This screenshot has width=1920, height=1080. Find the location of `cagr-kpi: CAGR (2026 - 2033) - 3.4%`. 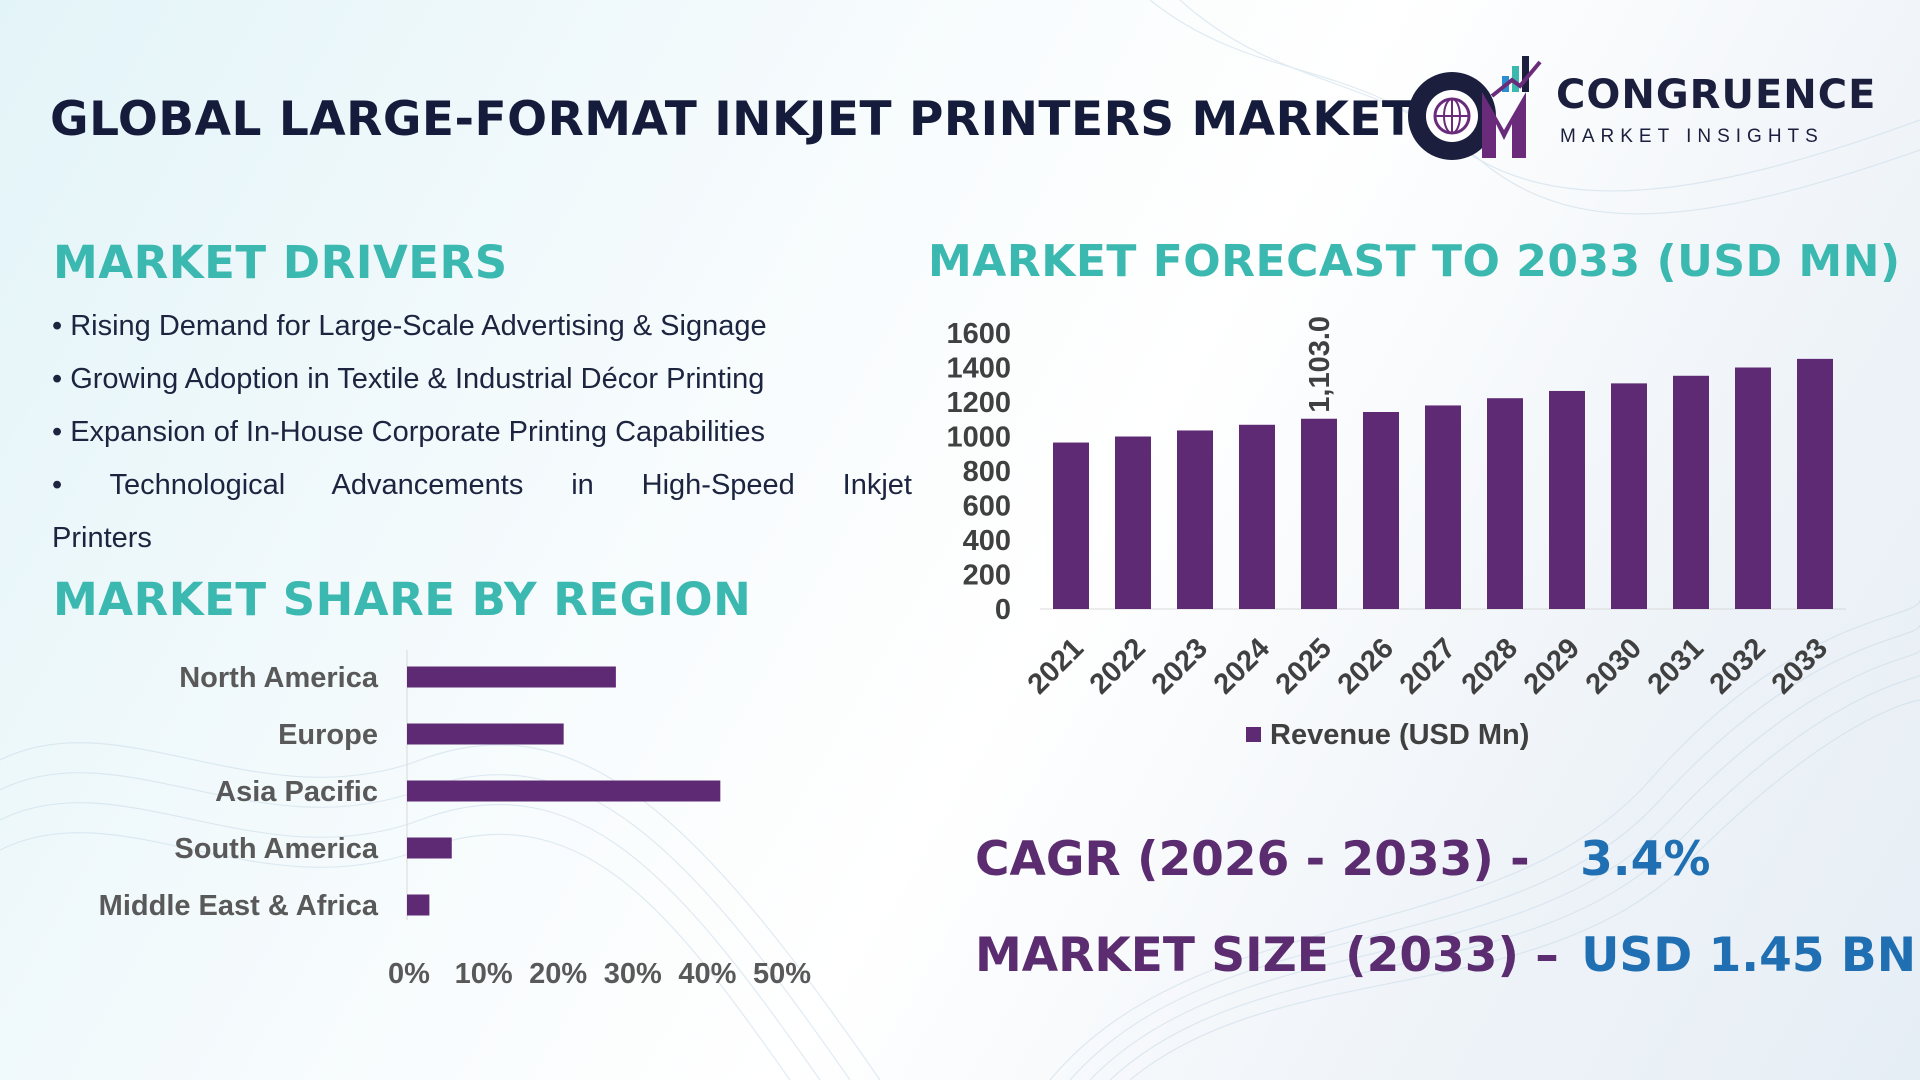

cagr-kpi: CAGR (2026 - 2033) - 3.4% is located at coordinates (1342, 859).